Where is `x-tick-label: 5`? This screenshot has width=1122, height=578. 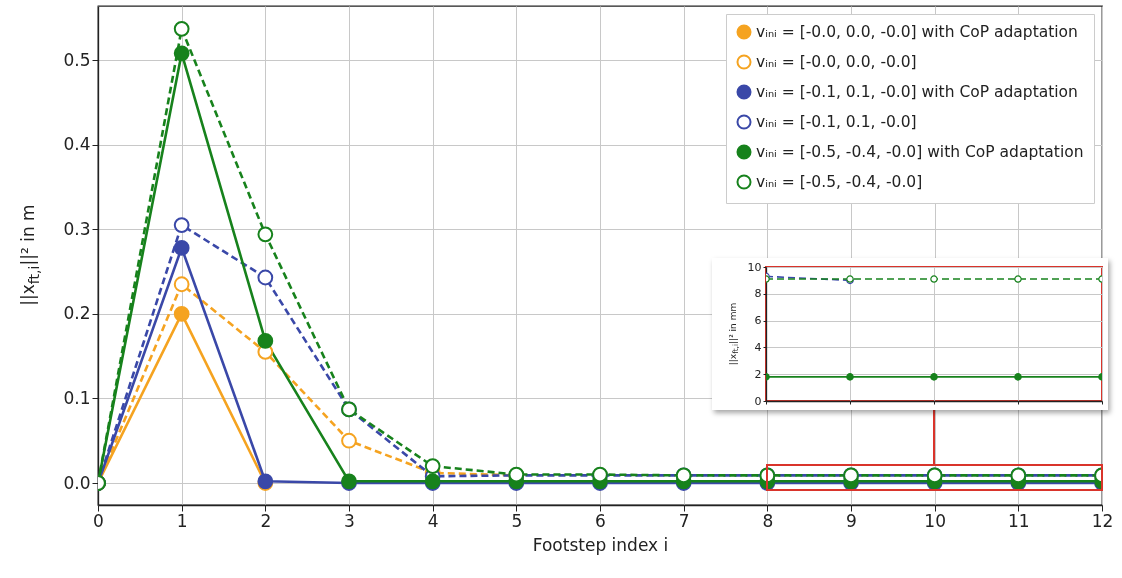 x-tick-label: 5 is located at coordinates (517, 520).